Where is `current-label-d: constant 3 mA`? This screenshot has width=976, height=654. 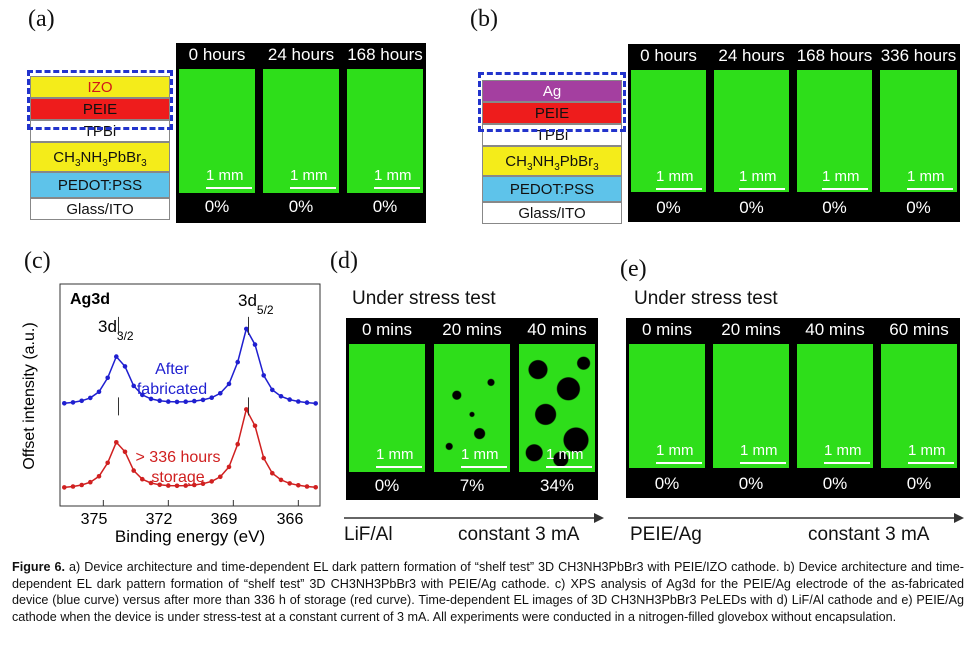
current-label-d: constant 3 mA is located at coordinates (519, 534).